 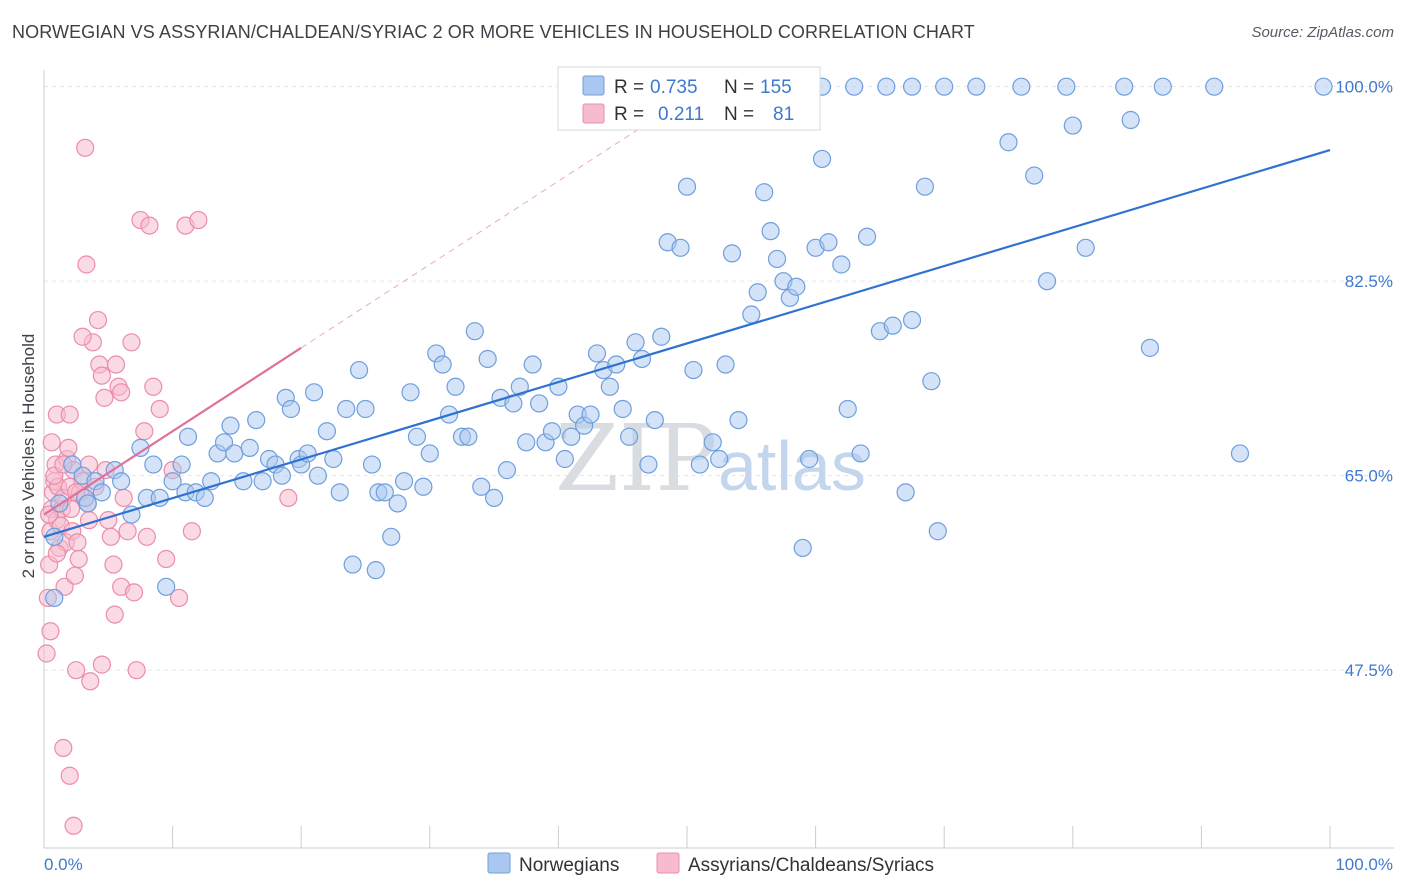 I want to click on legend-n-value-2: 81, so click(x=783, y=114).